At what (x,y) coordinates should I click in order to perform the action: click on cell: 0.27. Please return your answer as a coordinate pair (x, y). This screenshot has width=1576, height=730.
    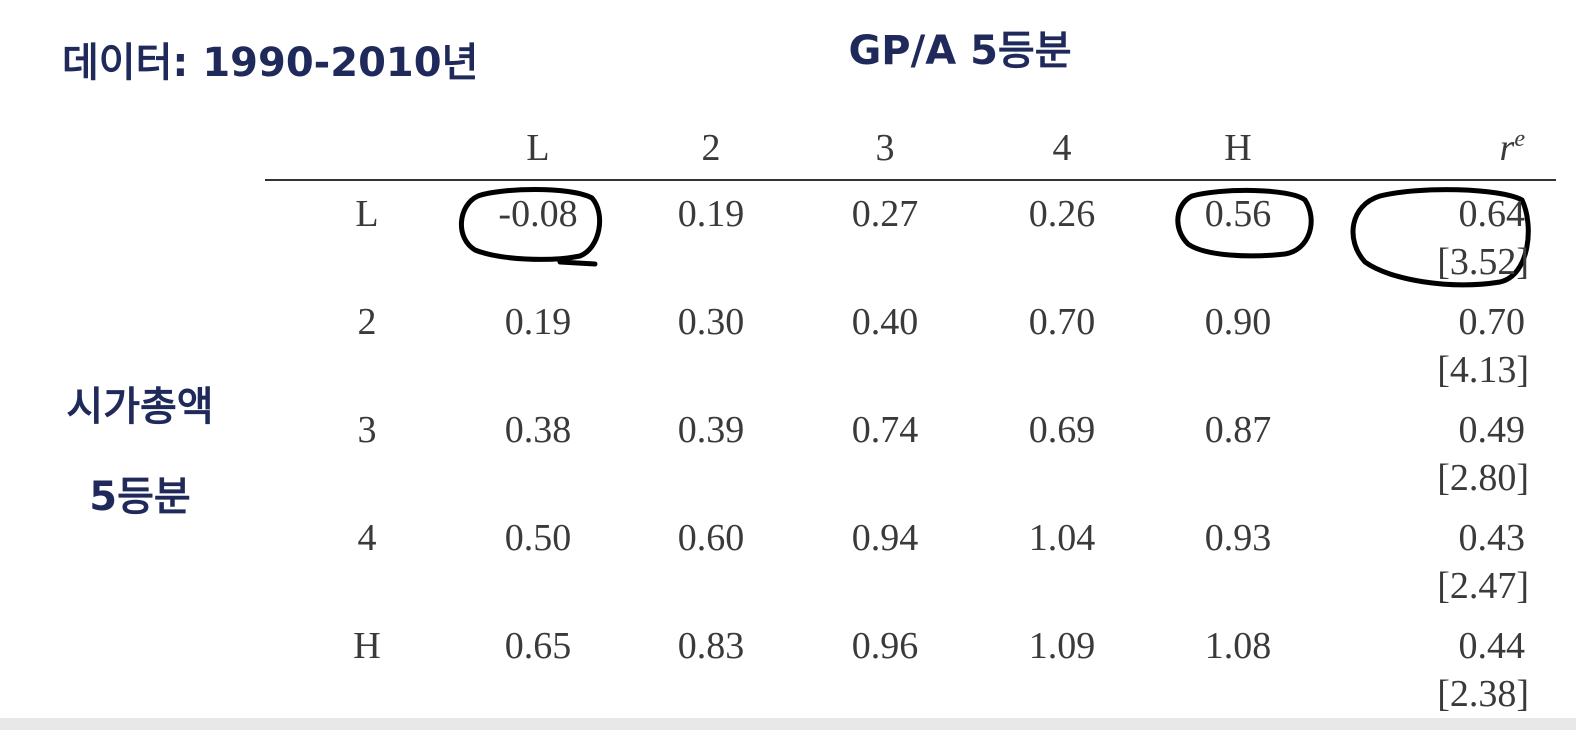
    Looking at the image, I should click on (885, 214).